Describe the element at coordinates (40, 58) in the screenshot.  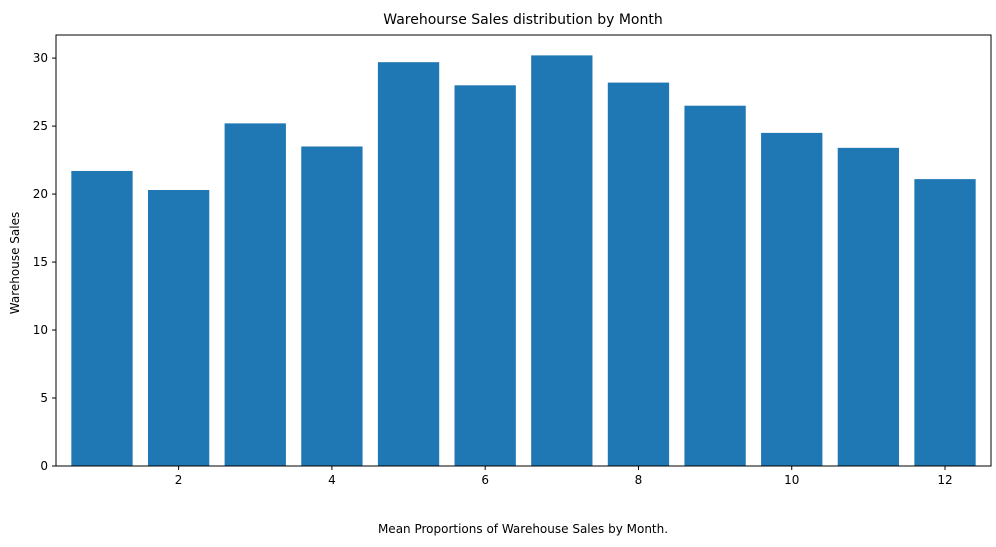
I see `y-tick-label: 30` at that location.